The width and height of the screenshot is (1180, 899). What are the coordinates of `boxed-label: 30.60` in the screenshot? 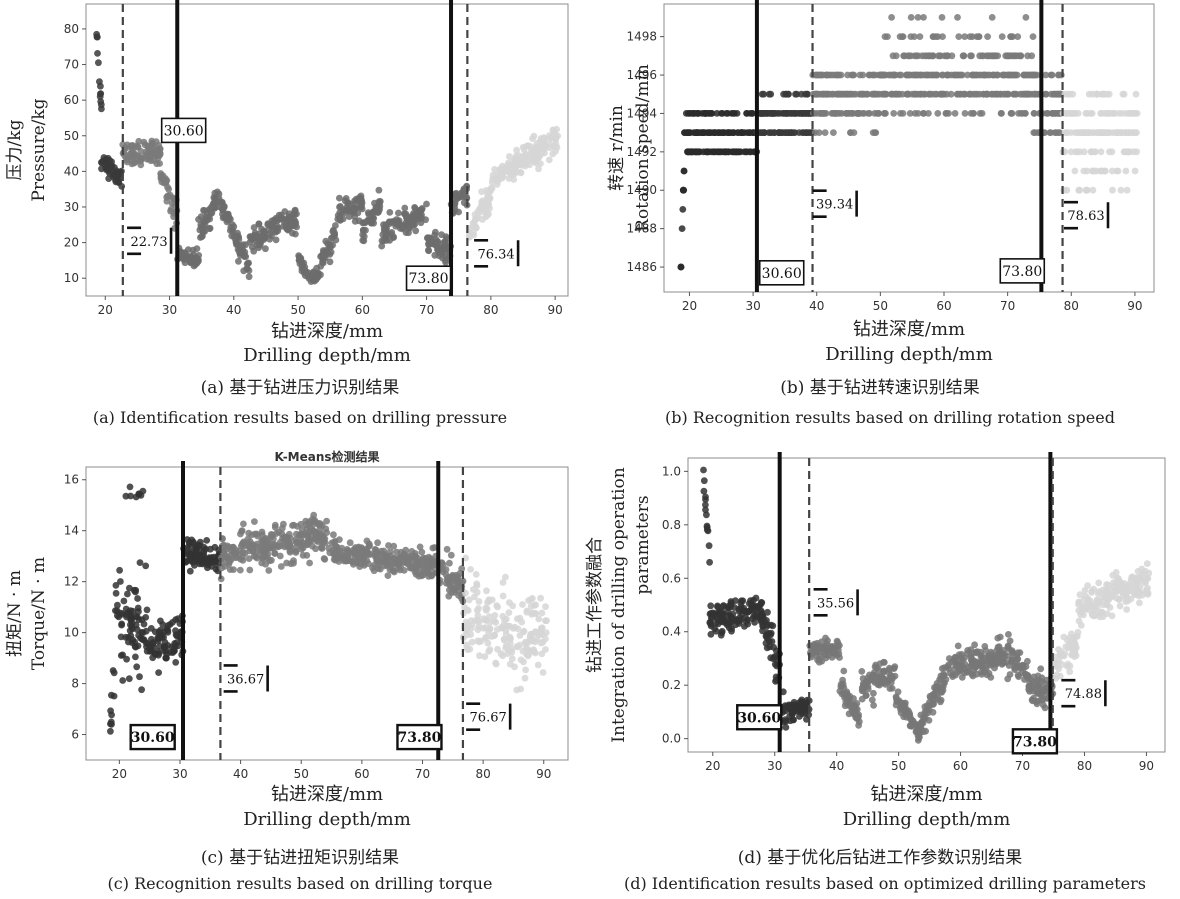 It's located at (759, 718).